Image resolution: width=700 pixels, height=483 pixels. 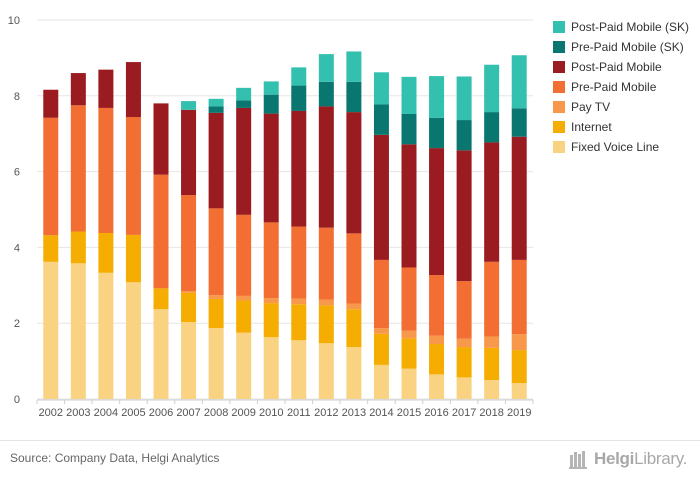 I want to click on legend-label: Fixed Voice Line, so click(x=615, y=147).